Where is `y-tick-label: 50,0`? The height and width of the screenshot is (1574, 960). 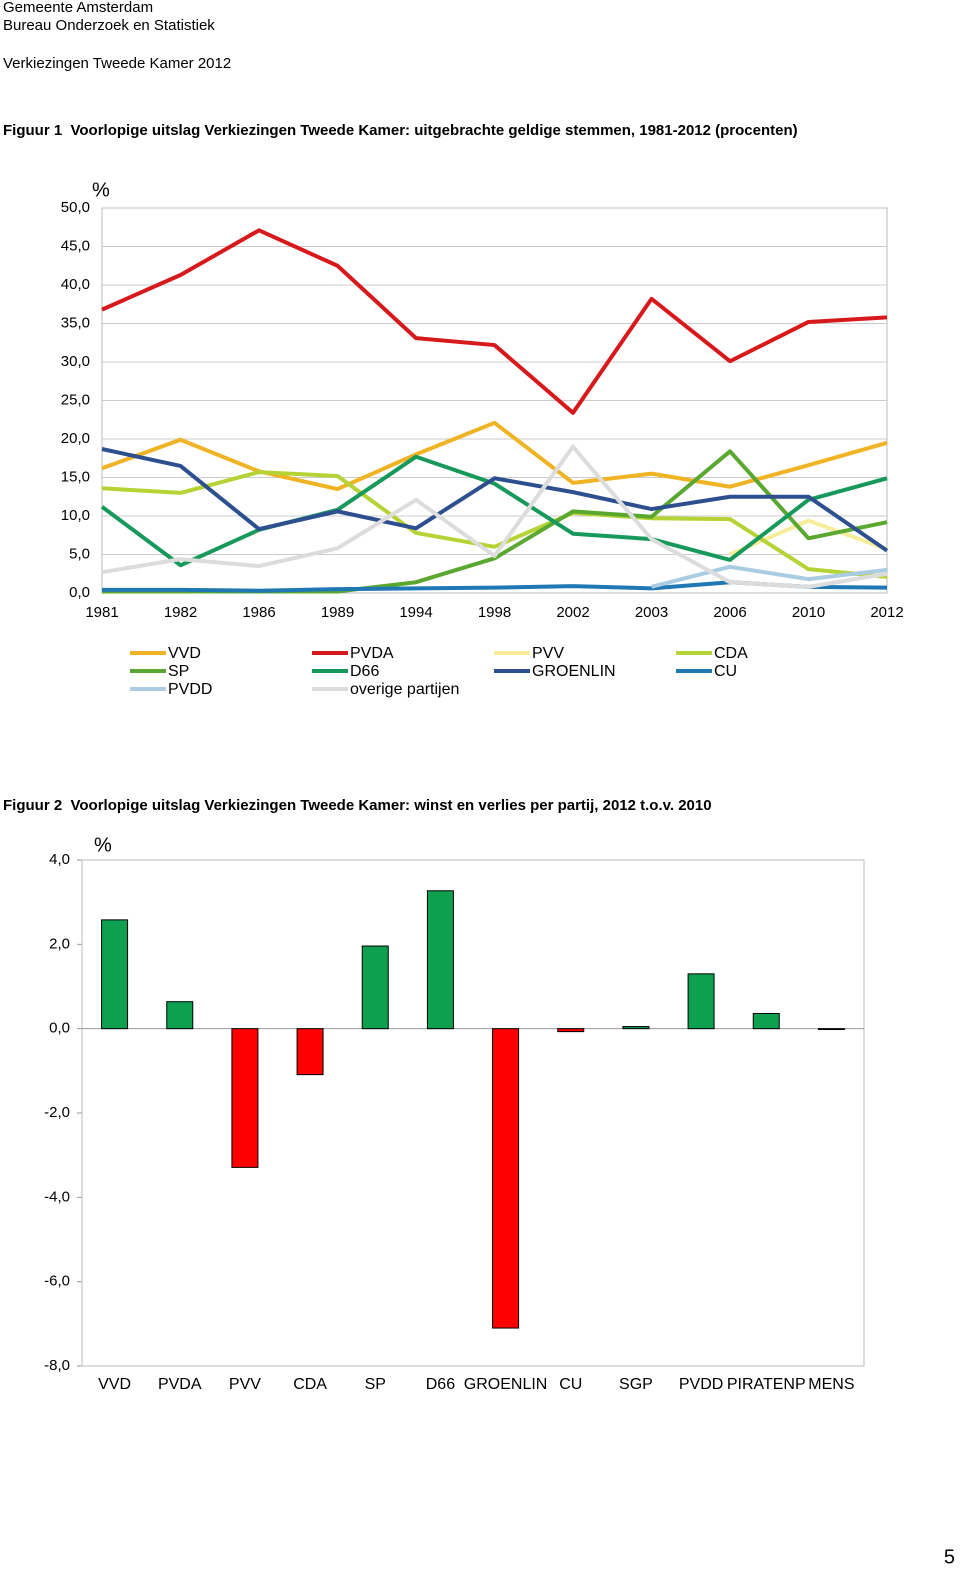
y-tick-label: 50,0 is located at coordinates (75, 207).